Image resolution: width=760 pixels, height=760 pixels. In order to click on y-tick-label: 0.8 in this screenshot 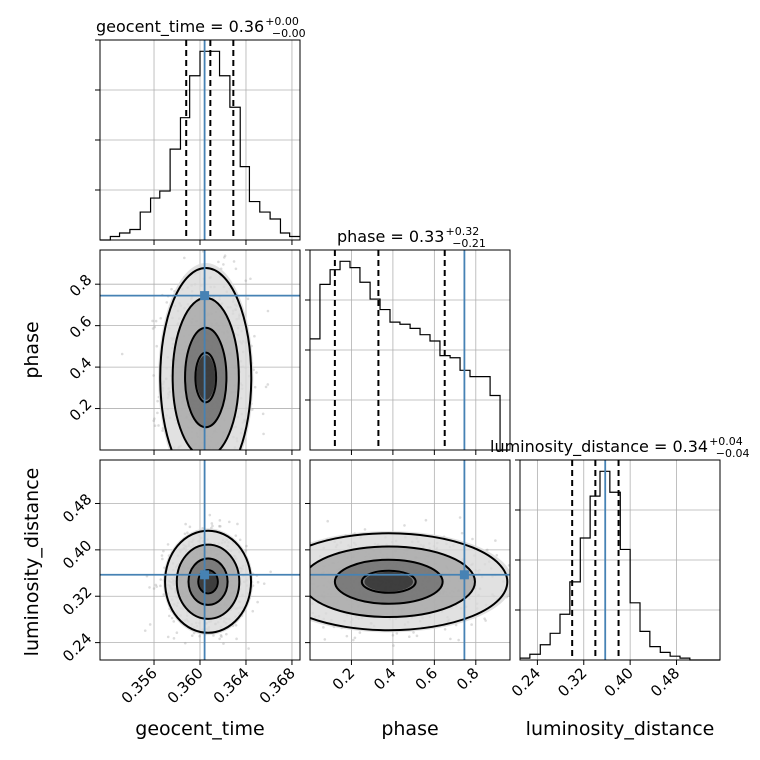, I will do `click(81, 286)`.